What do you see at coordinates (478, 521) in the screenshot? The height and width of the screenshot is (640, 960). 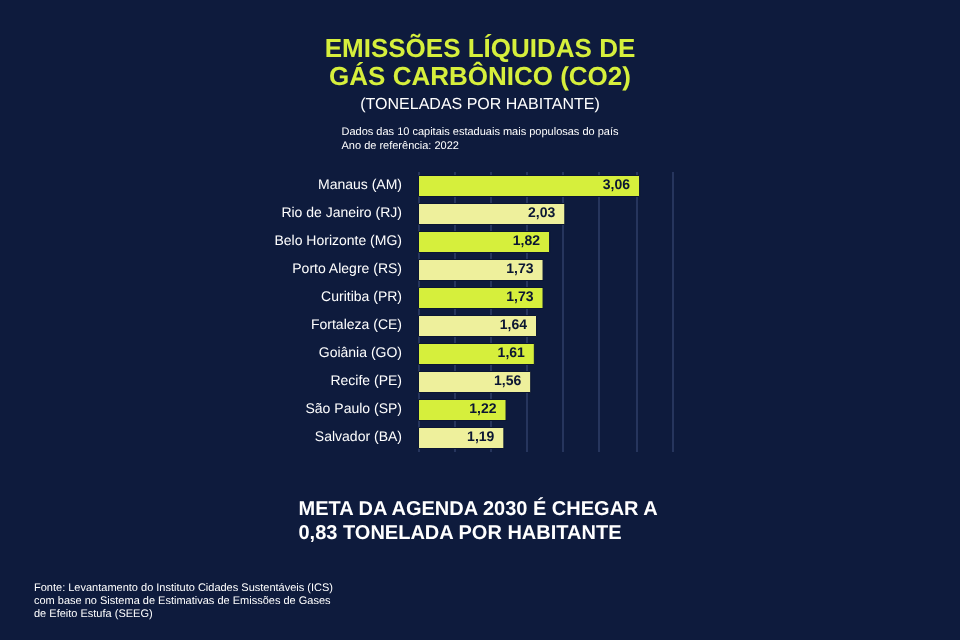 I see `text: META DA AGENDA 2030 É CHEGAR A 0,83 TONELADA POR HABITANTE` at bounding box center [478, 521].